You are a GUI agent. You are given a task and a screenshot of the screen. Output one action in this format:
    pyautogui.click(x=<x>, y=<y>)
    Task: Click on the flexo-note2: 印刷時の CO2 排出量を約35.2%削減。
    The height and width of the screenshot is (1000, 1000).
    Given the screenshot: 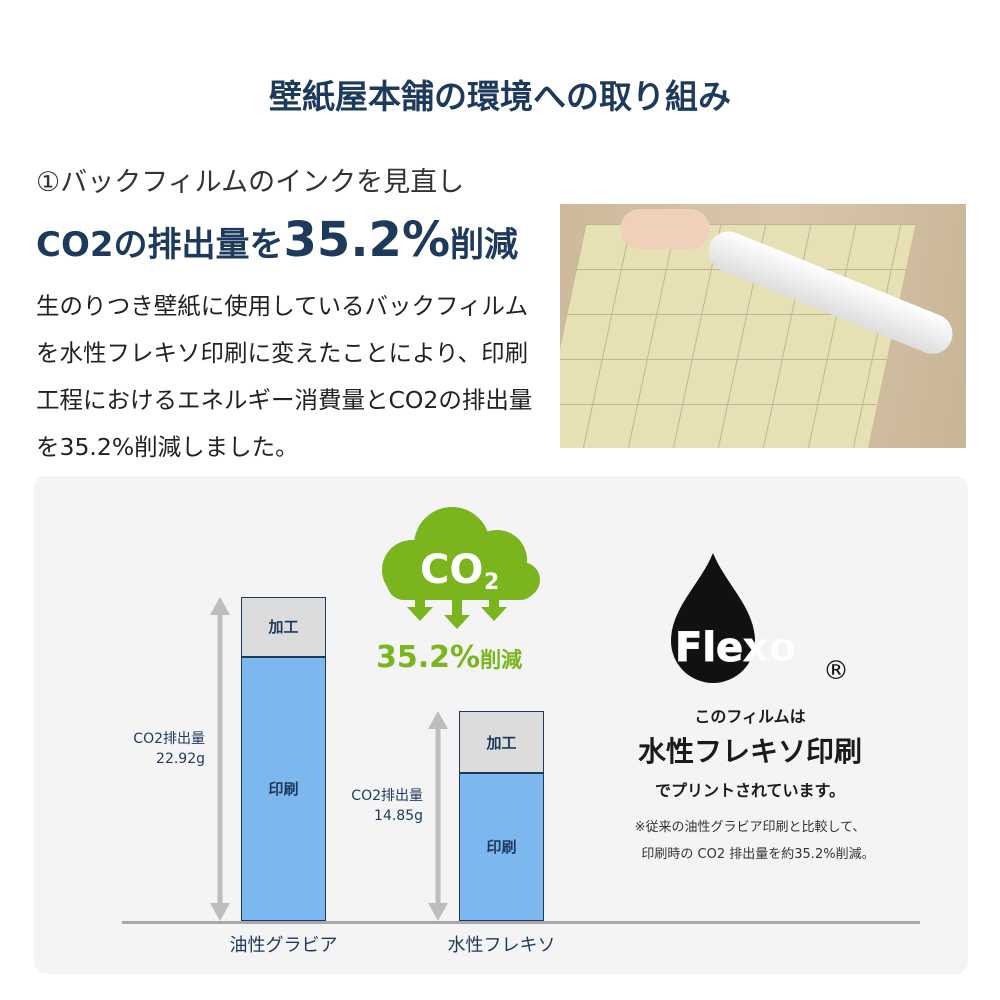 What is the action you would take?
    pyautogui.click(x=758, y=854)
    